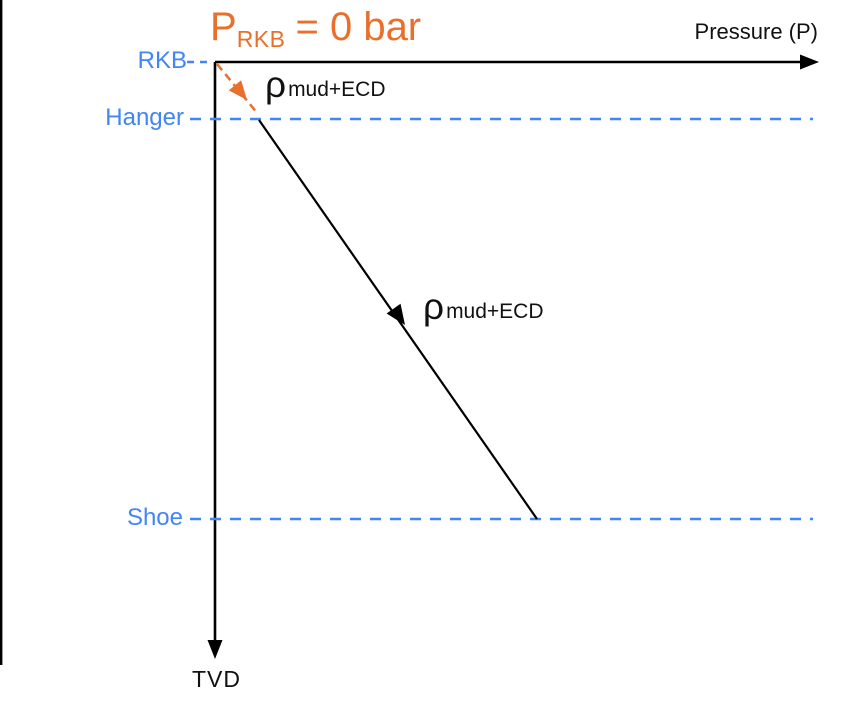 The height and width of the screenshot is (720, 862). What do you see at coordinates (154, 517) in the screenshot?
I see `depth-marker-label-shoe: Shoe` at bounding box center [154, 517].